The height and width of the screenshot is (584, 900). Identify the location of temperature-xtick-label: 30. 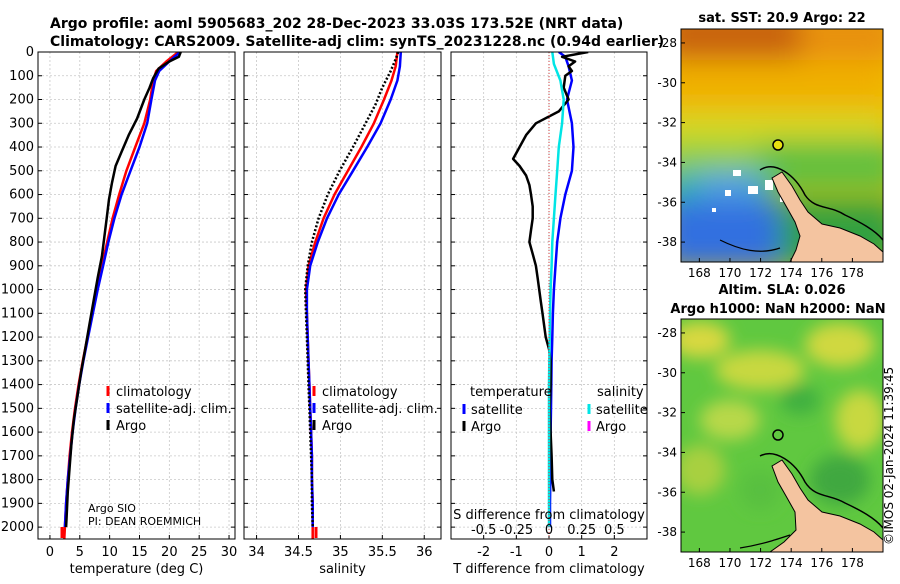
(229, 552).